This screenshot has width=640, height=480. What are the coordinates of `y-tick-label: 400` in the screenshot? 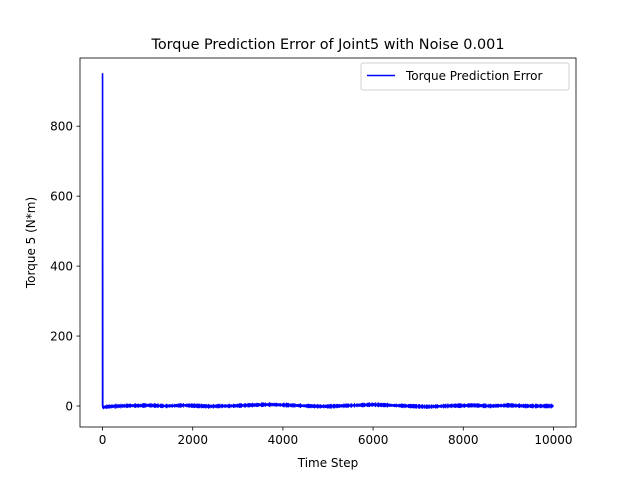 It's located at (61, 266).